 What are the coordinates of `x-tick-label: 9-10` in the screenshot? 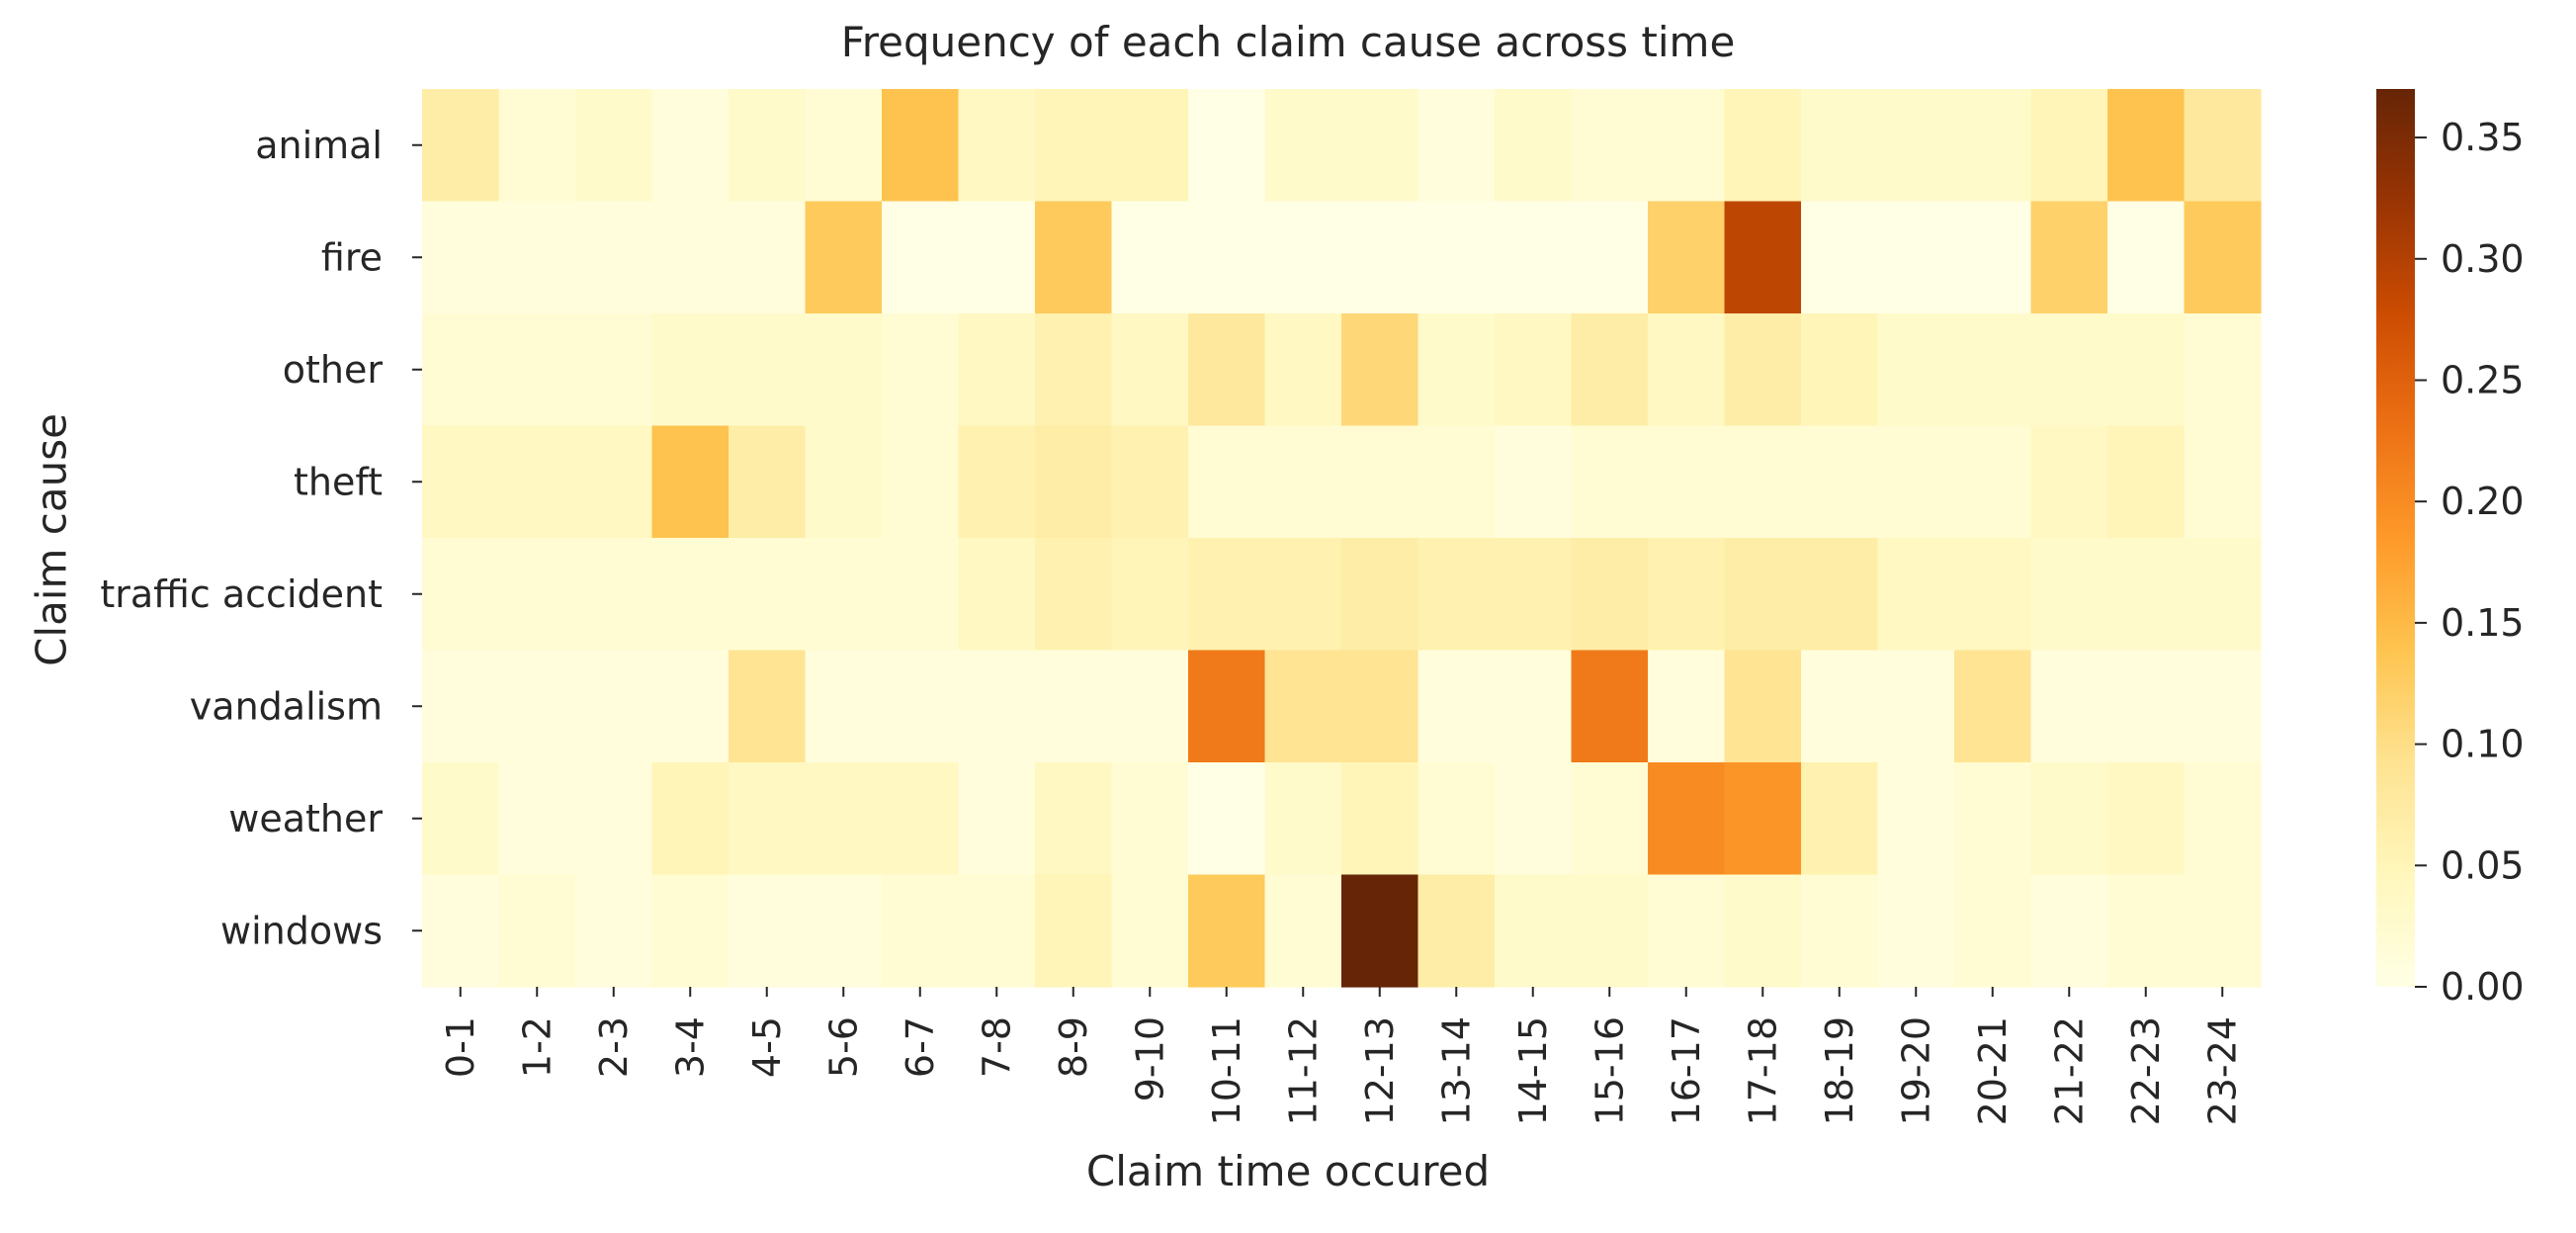 It's located at (1149, 1058).